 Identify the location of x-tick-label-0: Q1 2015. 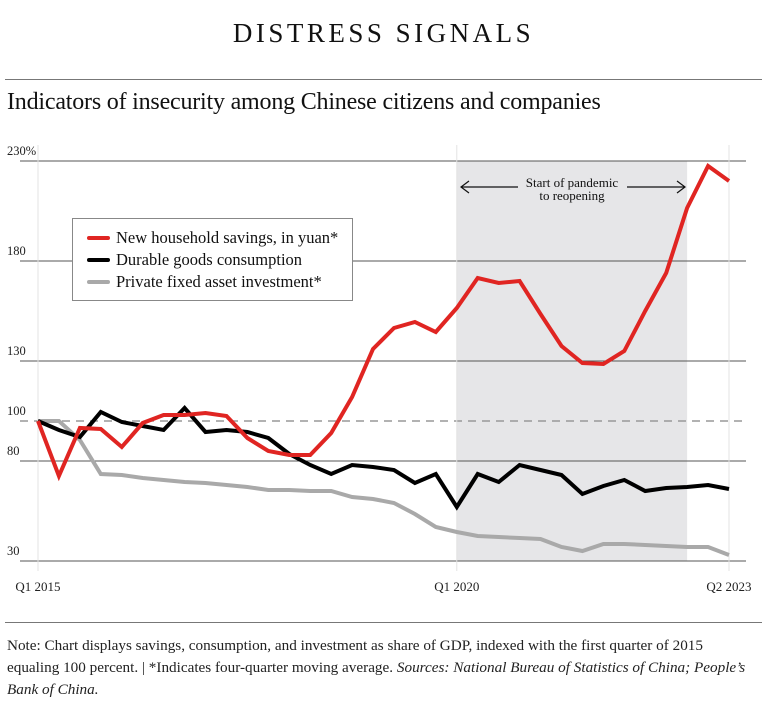
(37, 586).